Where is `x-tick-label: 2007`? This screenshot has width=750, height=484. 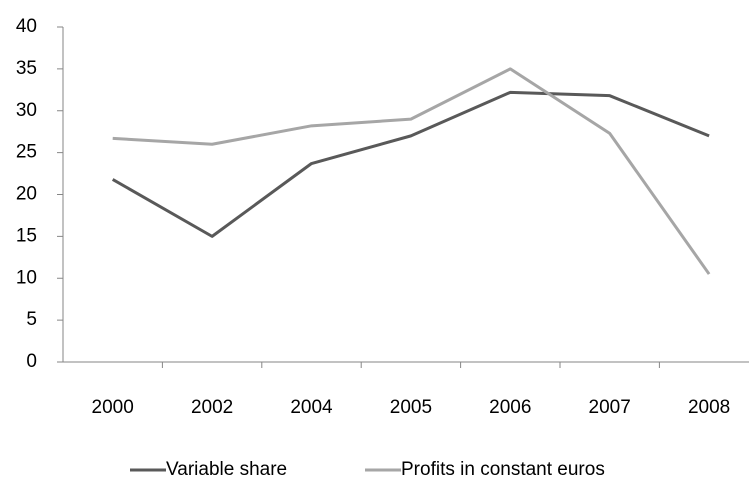 x-tick-label: 2007 is located at coordinates (610, 407).